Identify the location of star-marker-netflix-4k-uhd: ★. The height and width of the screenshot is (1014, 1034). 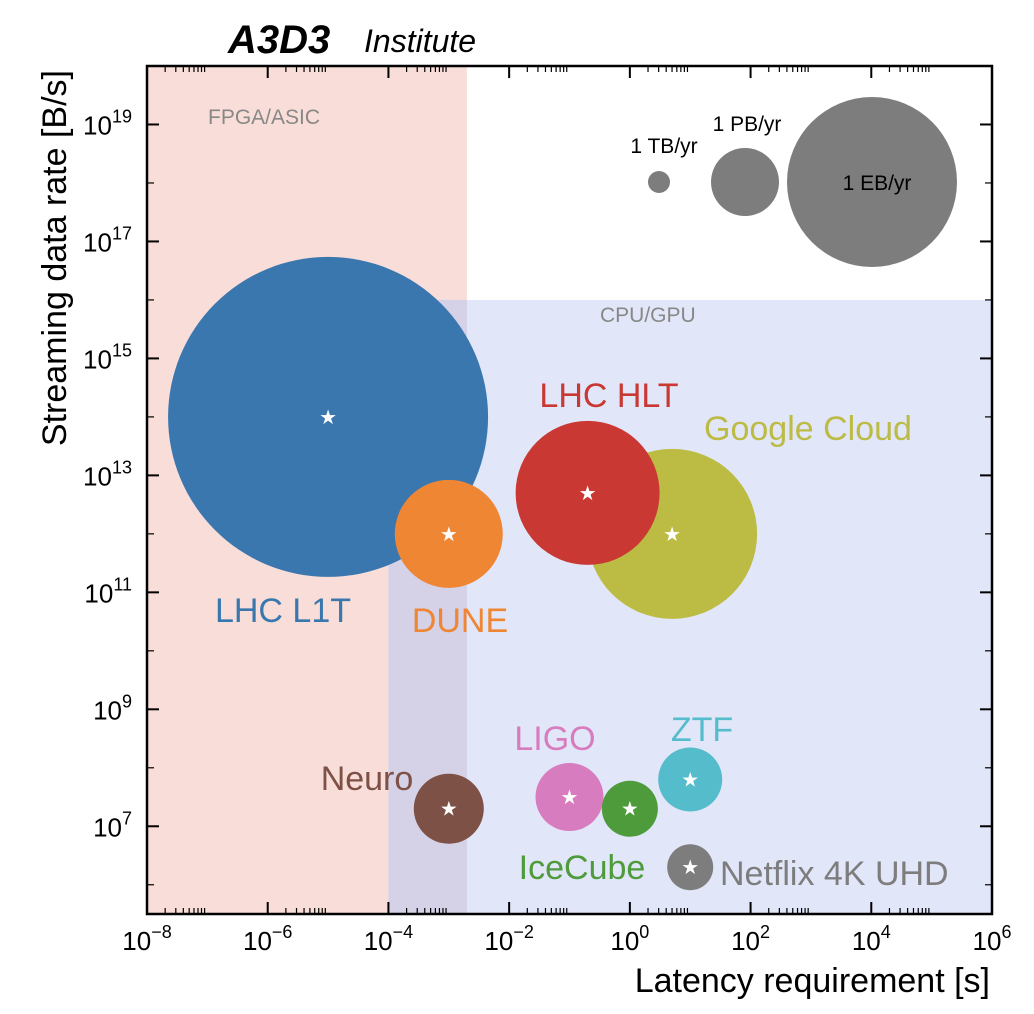
(690, 867).